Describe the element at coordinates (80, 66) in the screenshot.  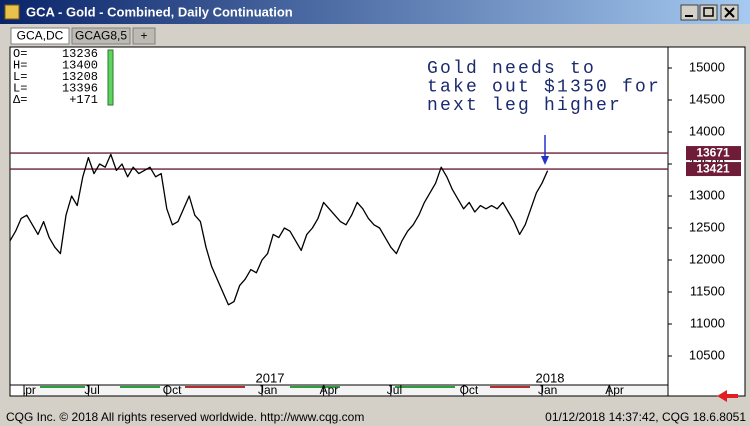
I see `quote-value: 13400` at that location.